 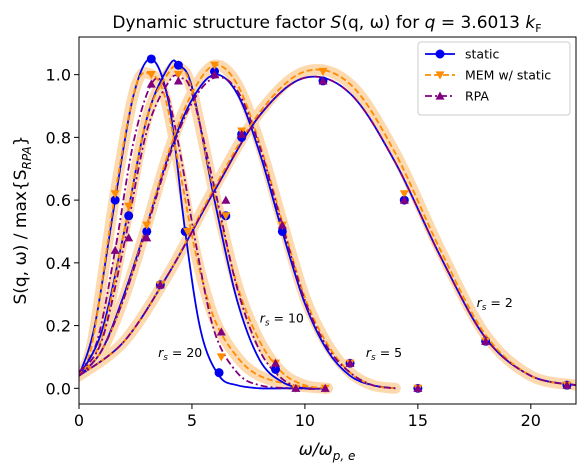 What do you see at coordinates (508, 75) in the screenshot?
I see `legend-label: MEM w/ static` at bounding box center [508, 75].